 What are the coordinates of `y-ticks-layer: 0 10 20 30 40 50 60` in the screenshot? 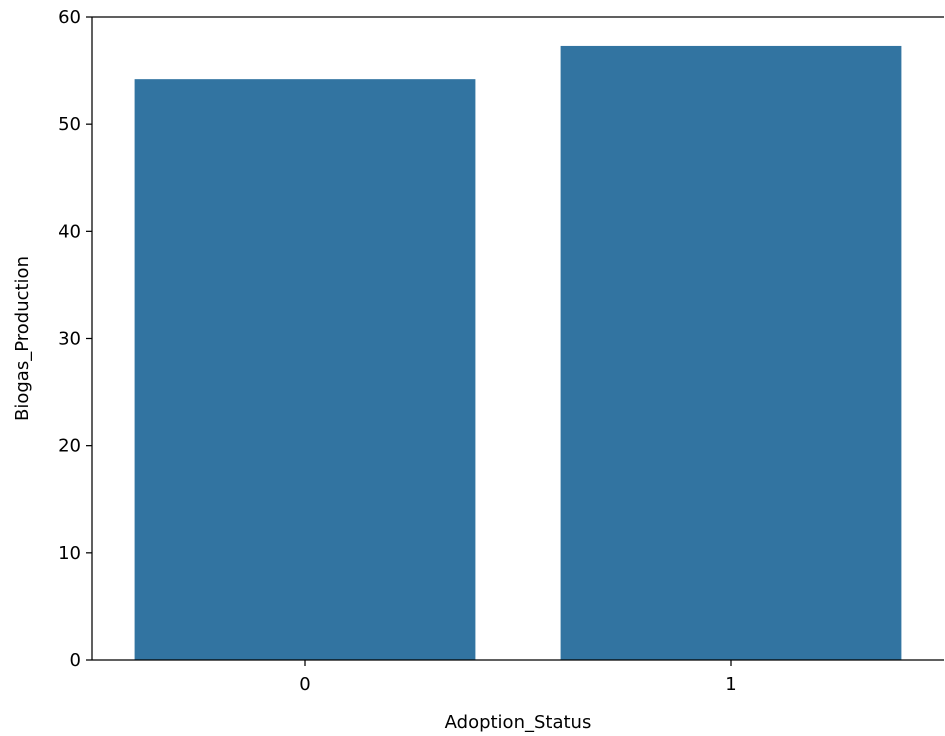 It's located at (75, 339).